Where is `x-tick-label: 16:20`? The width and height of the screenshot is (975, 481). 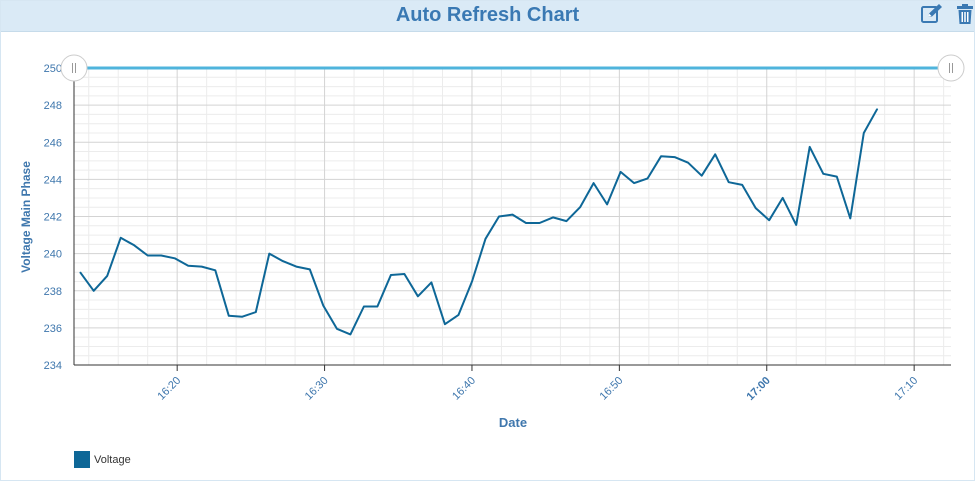 x-tick-label: 16:20 is located at coordinates (169, 389).